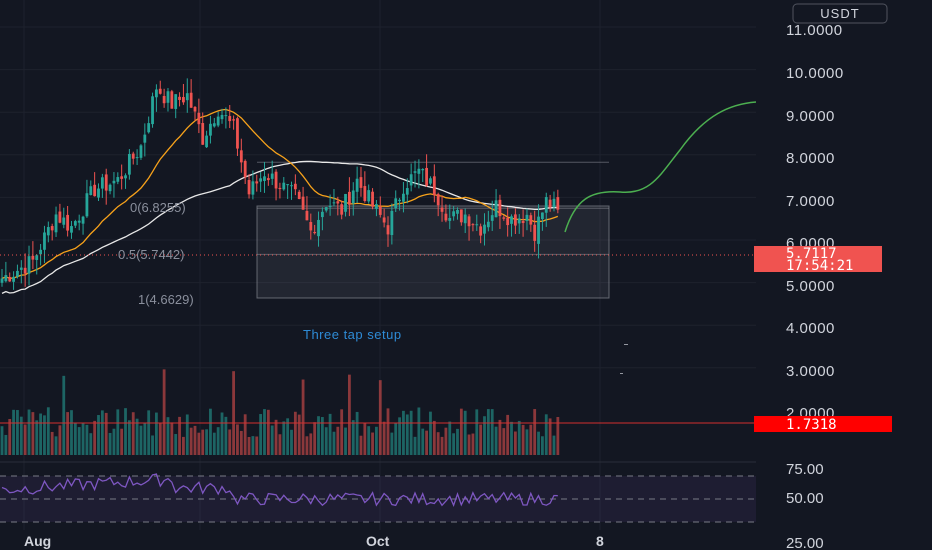  I want to click on range-box, so click(433, 252).